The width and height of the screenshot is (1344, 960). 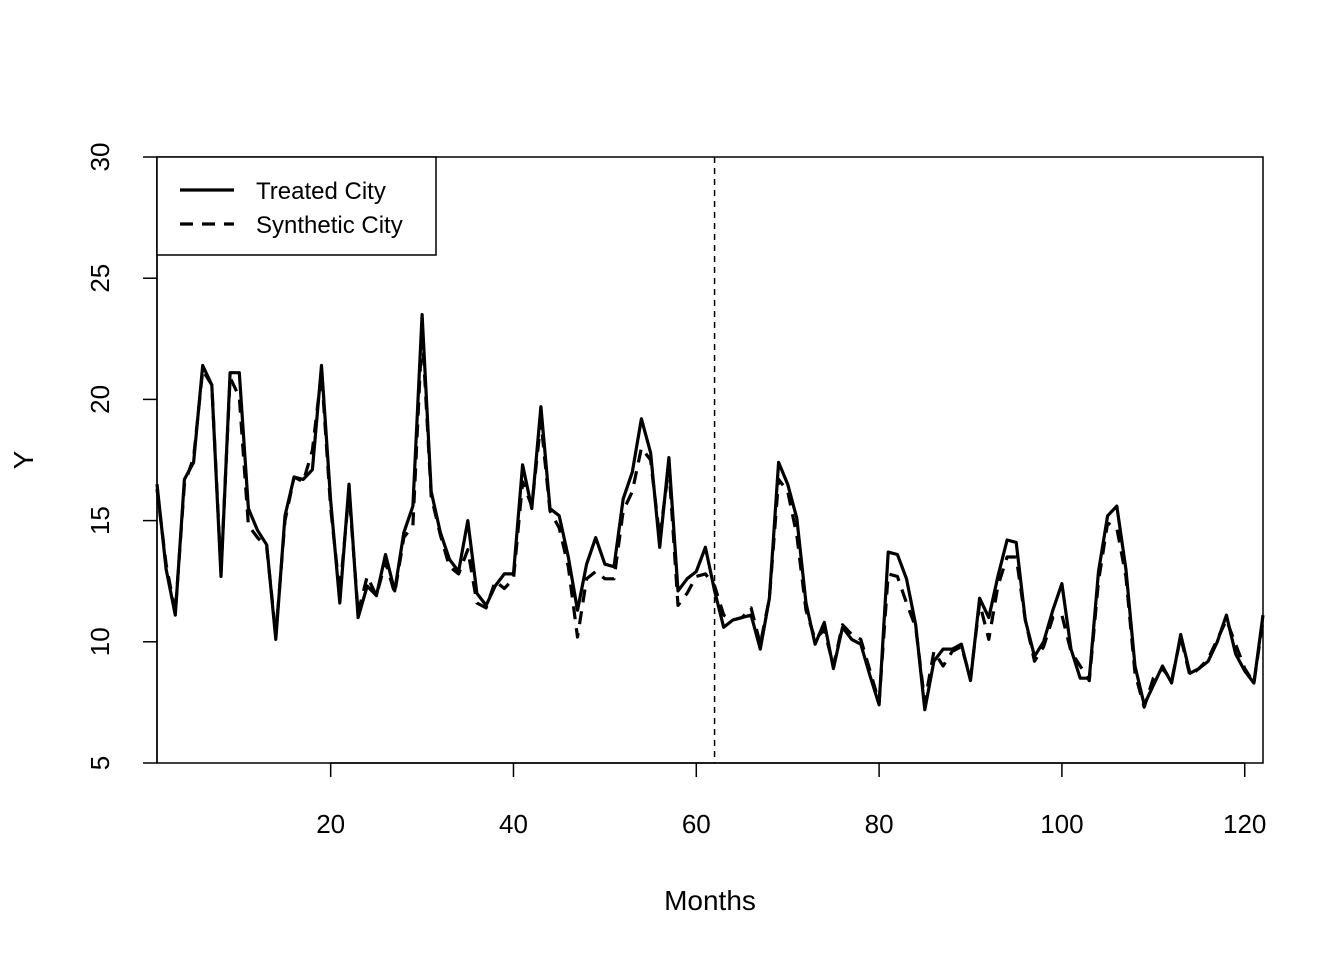 What do you see at coordinates (121, 456) in the screenshot?
I see `y-axis: 5 10 15 20 25 30` at bounding box center [121, 456].